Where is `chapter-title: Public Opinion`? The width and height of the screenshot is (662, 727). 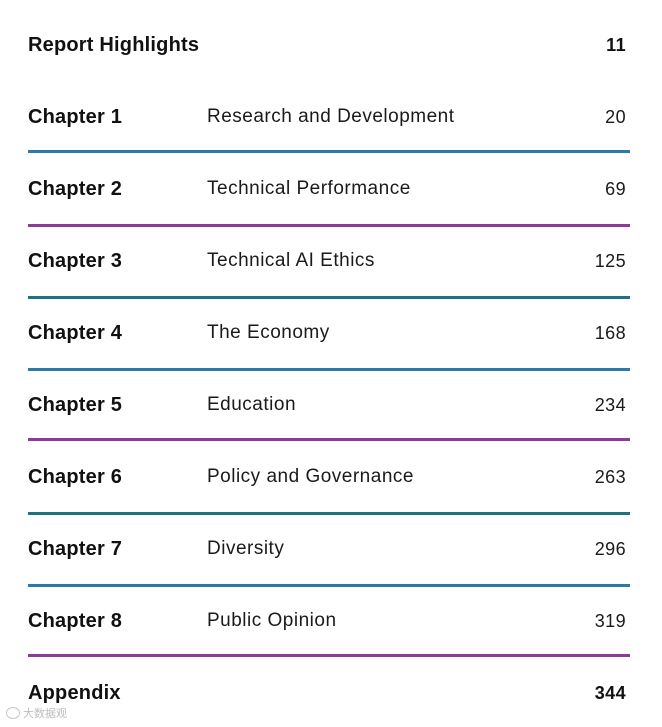
chapter-title: Public Opinion is located at coordinates (272, 620).